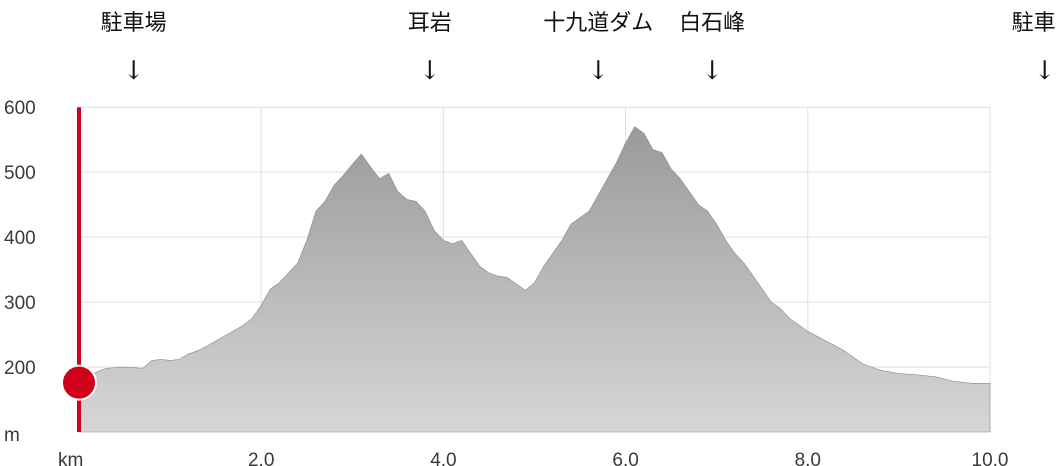 Image resolution: width=1056 pixels, height=466 pixels. What do you see at coordinates (429, 23) in the screenshot?
I see `landmark-label: 耳岩` at bounding box center [429, 23].